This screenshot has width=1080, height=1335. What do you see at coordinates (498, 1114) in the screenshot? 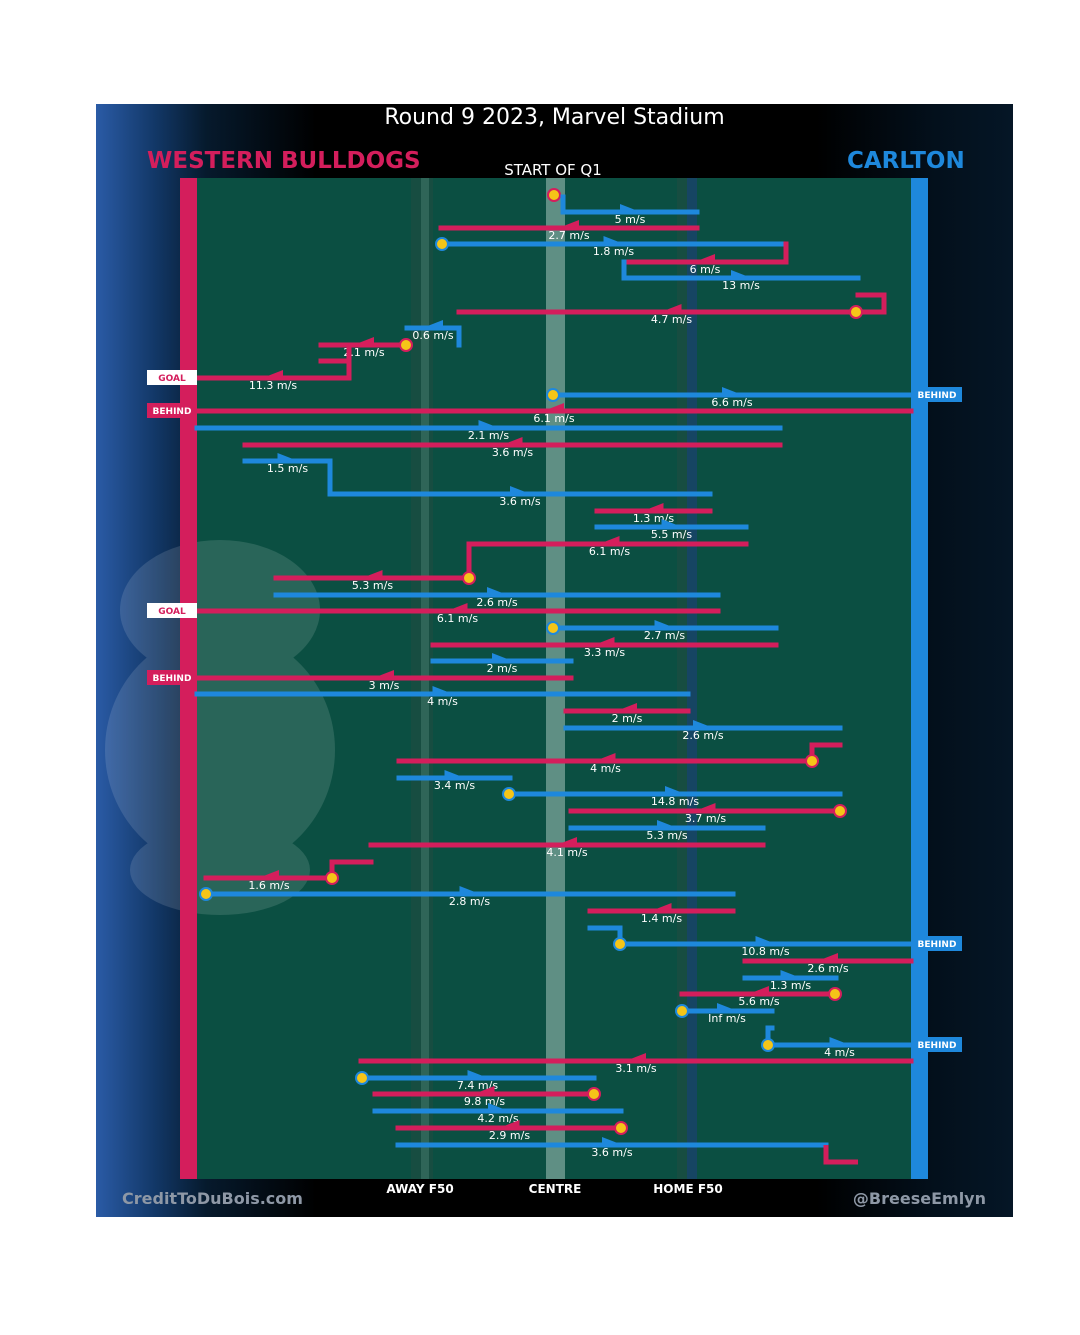
I see `possession-segment: 4.2 m/s` at bounding box center [498, 1114].